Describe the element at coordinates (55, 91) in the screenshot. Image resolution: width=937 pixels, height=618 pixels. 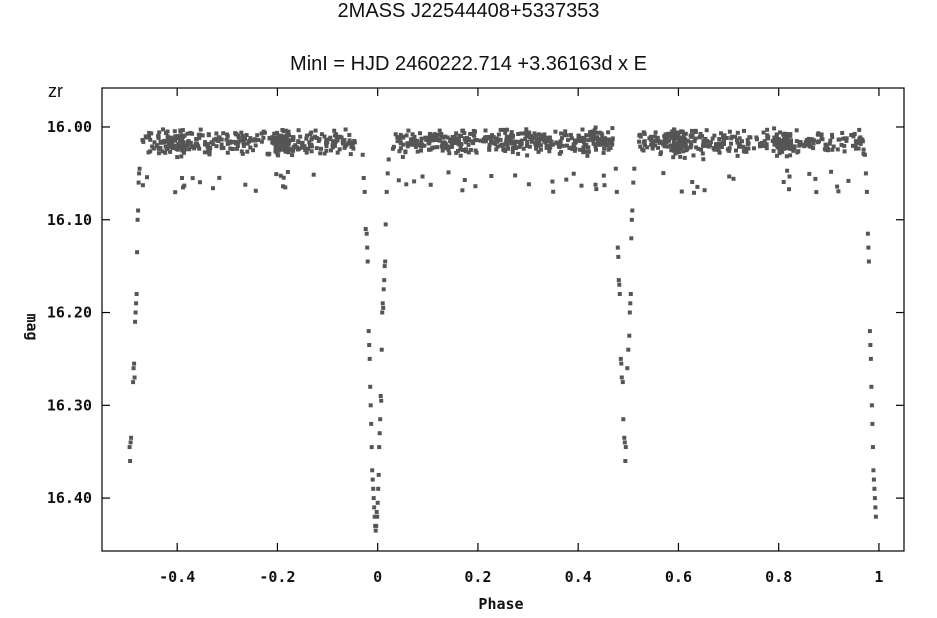
I see `filter-label: zr` at that location.